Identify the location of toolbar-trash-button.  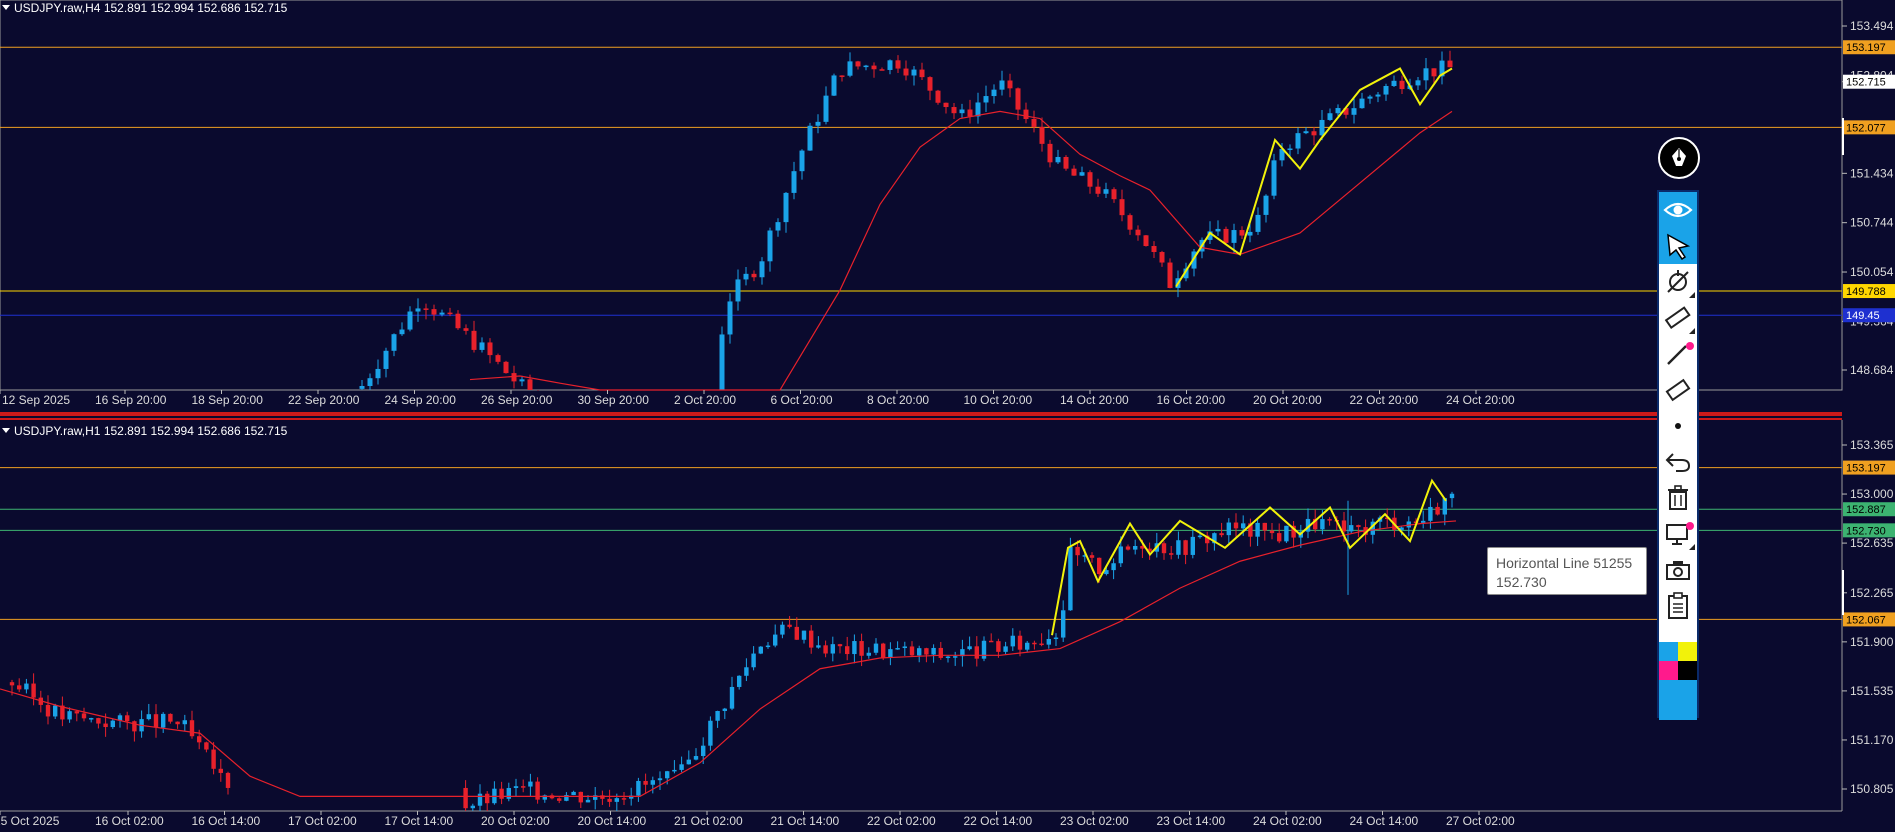
(1678, 498).